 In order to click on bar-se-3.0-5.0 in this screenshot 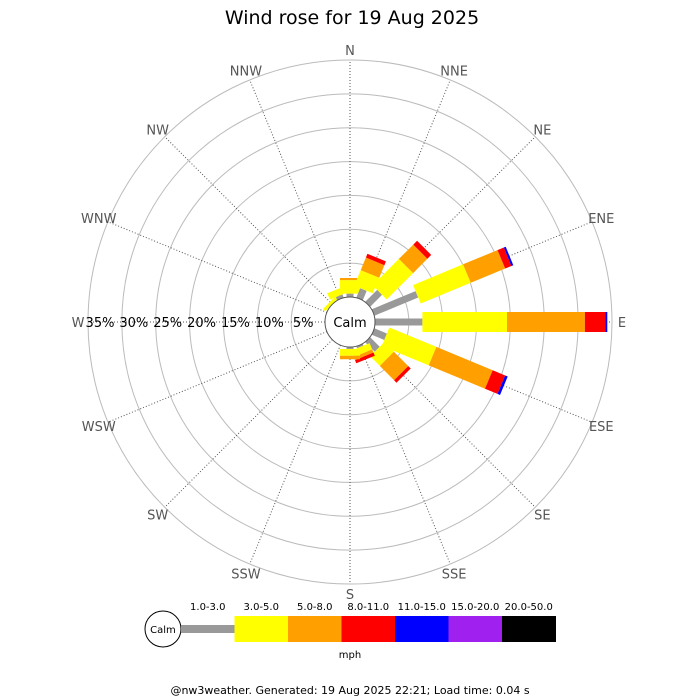, I will do `click(382, 354)`.